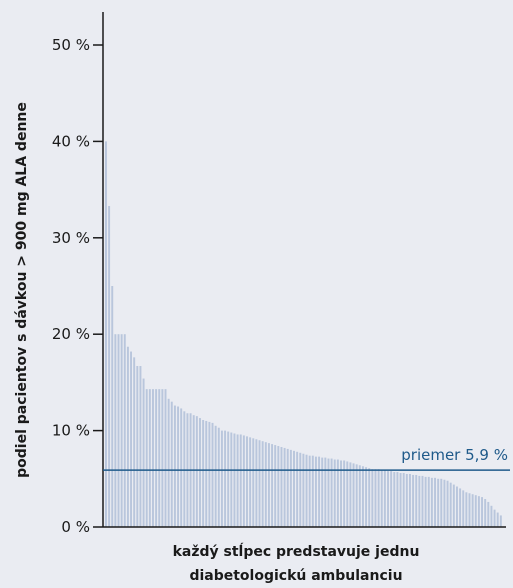 The height and width of the screenshot is (588, 513). Describe the element at coordinates (454, 455) in the screenshot. I see `average-reference-label: priemer 5,9 %` at that location.